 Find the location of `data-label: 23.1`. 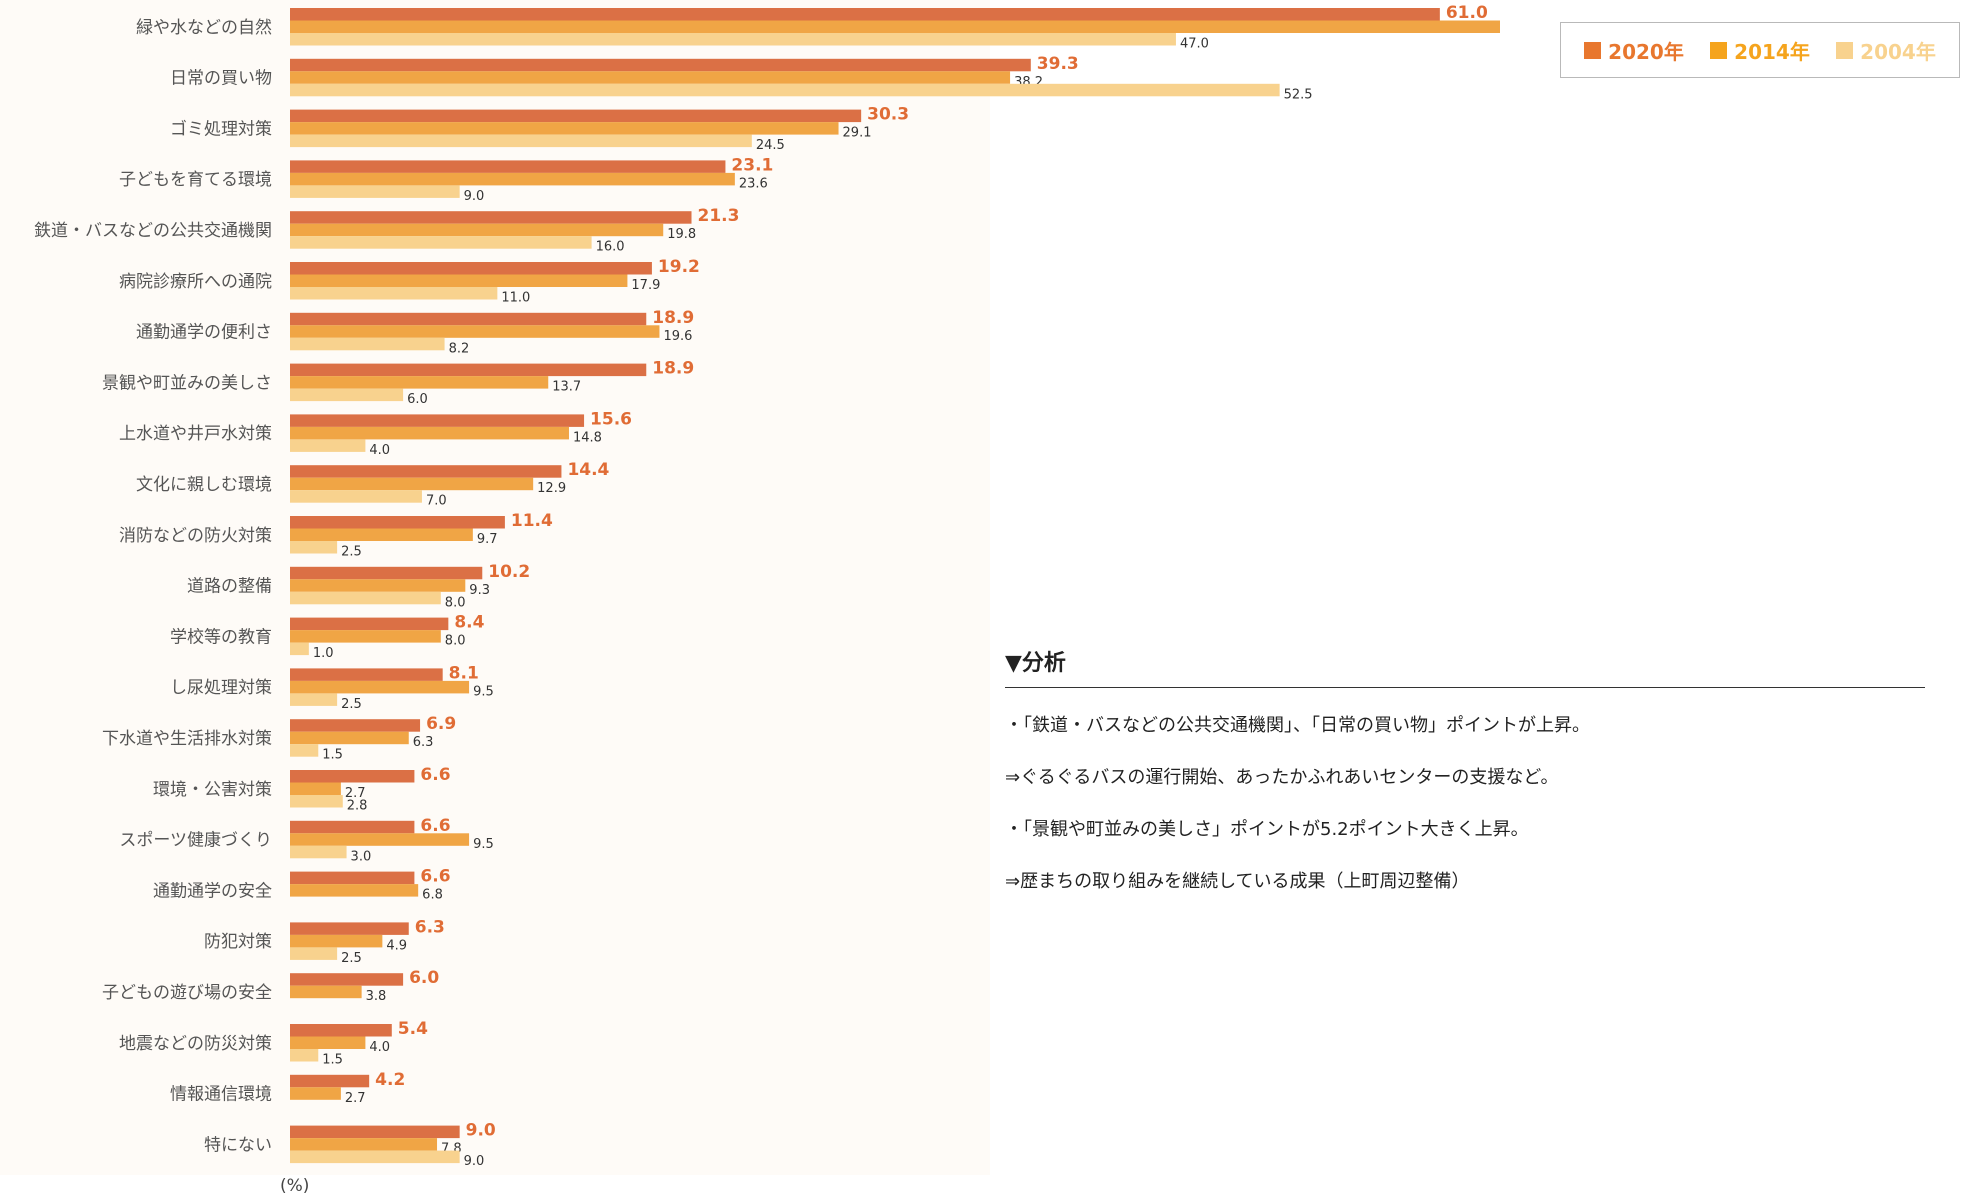

data-label: 23.1 is located at coordinates (752, 165).